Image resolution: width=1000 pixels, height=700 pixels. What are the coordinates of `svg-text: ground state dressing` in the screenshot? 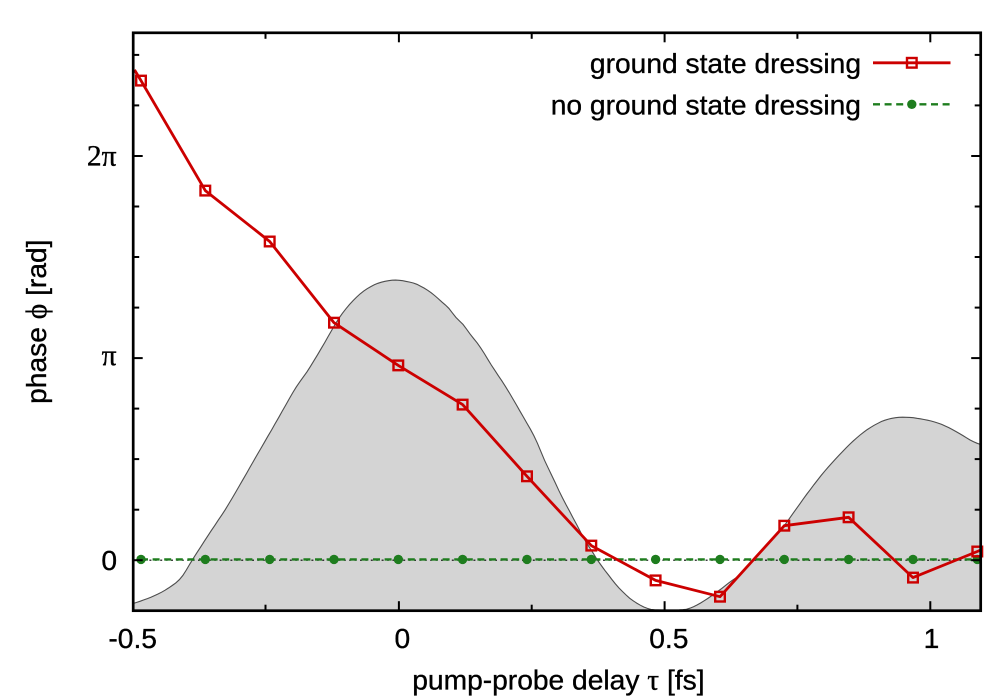 It's located at (725, 63).